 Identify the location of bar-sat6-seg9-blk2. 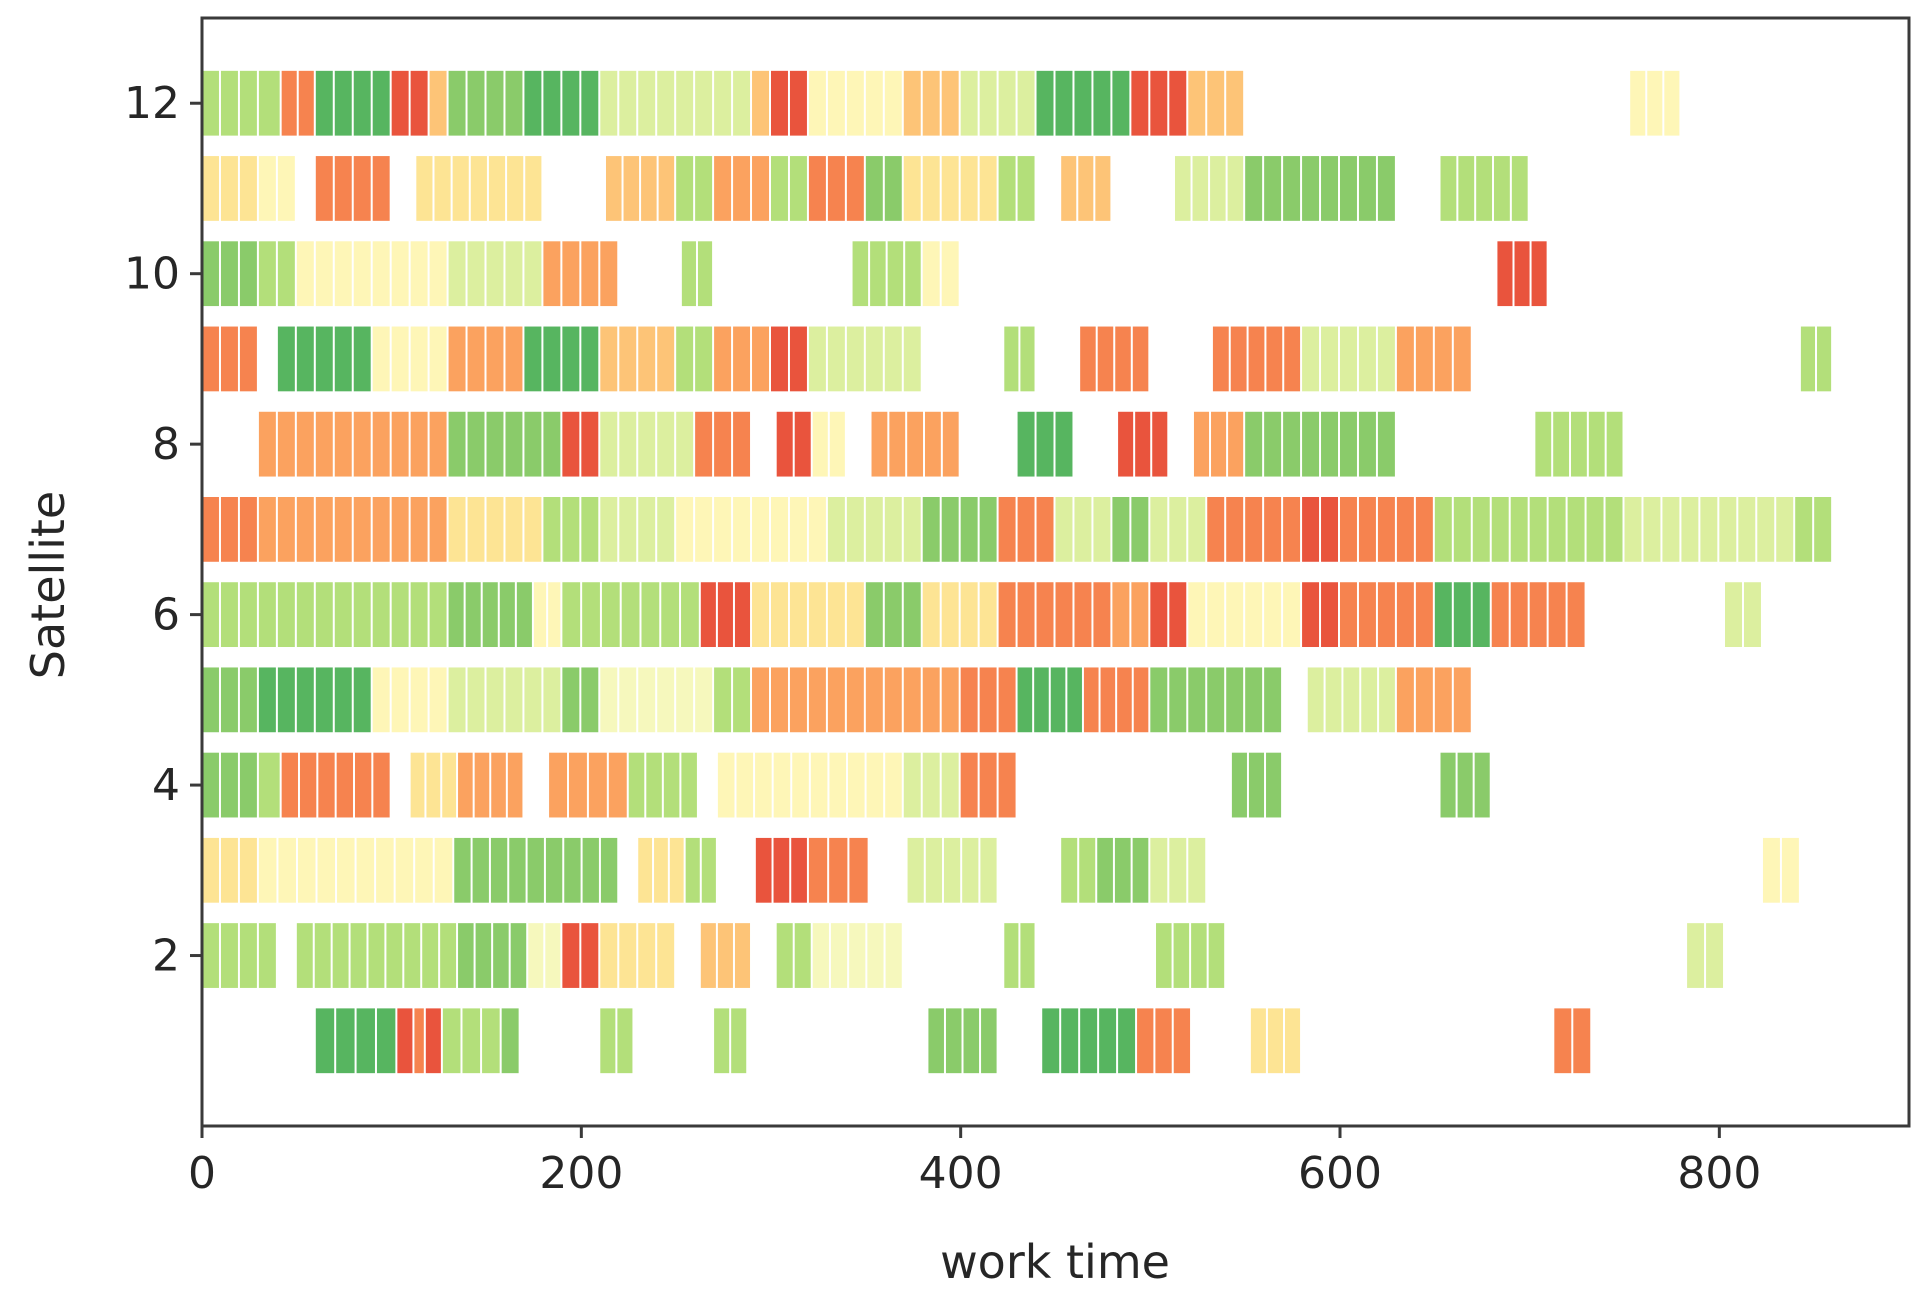
(1045, 615).